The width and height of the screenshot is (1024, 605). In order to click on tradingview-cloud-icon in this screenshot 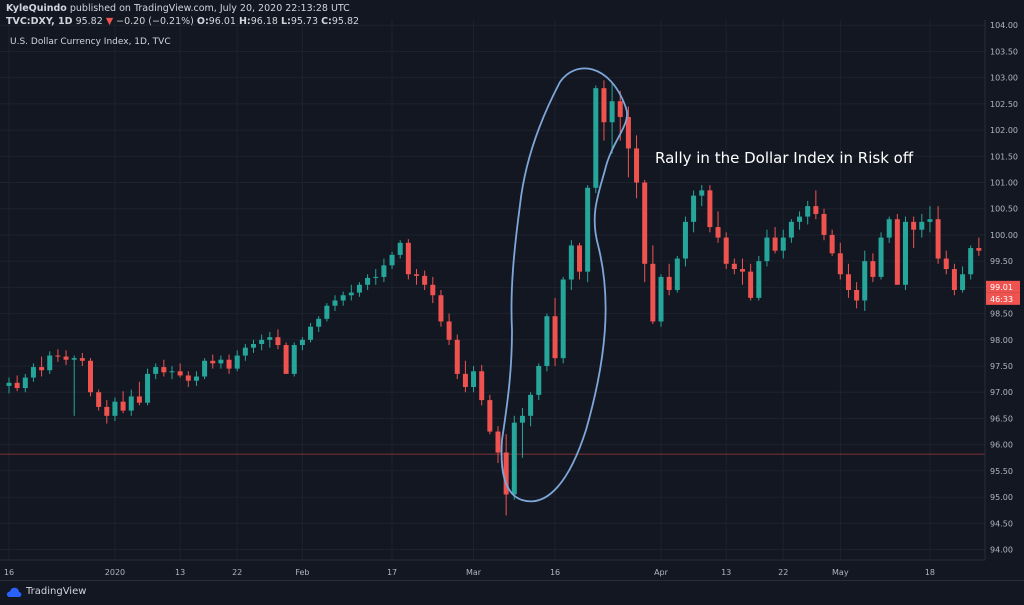, I will do `click(14, 592)`.